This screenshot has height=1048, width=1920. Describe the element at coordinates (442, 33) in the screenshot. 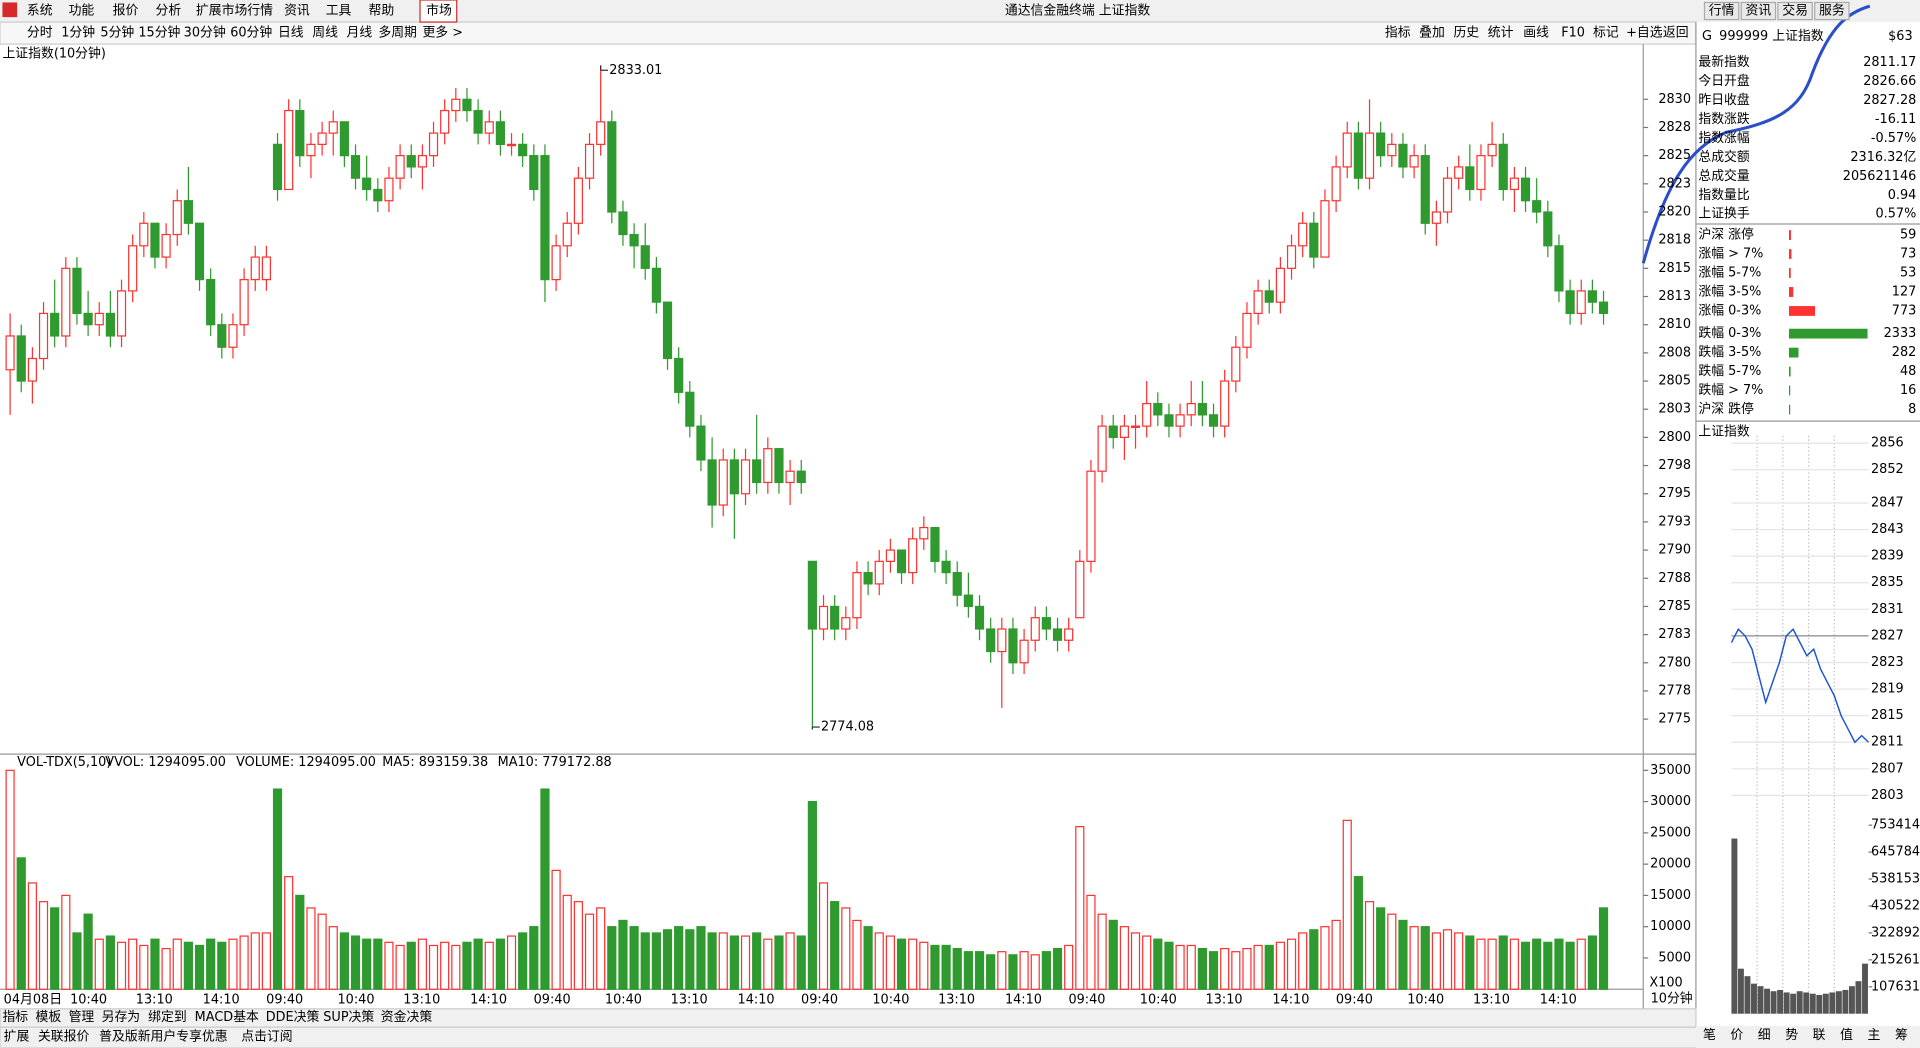

I see `more-tab: 更多 >` at that location.